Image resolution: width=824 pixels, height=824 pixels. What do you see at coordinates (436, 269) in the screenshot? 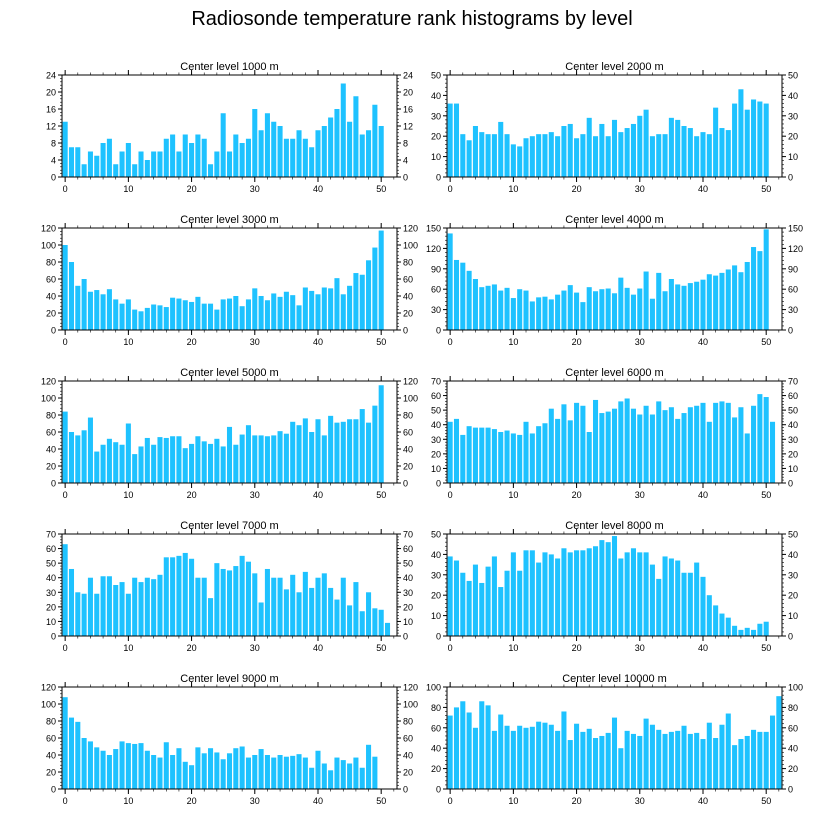
I see `y-tick-label: 90` at bounding box center [436, 269].